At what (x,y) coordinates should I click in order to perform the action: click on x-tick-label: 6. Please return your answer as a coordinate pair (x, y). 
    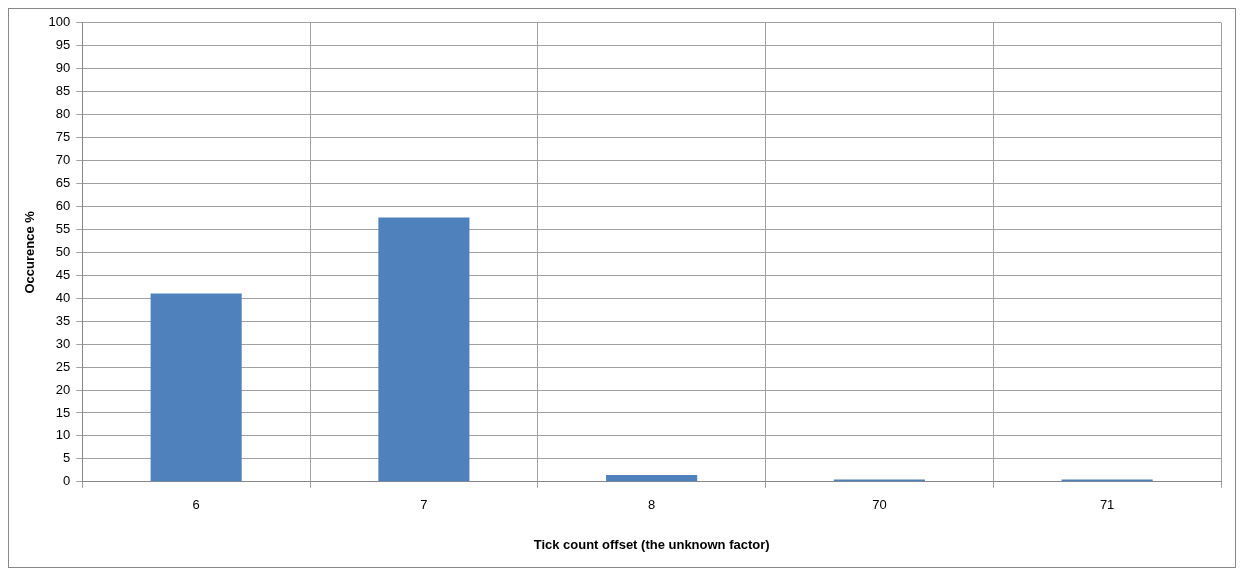
    Looking at the image, I should click on (196, 505).